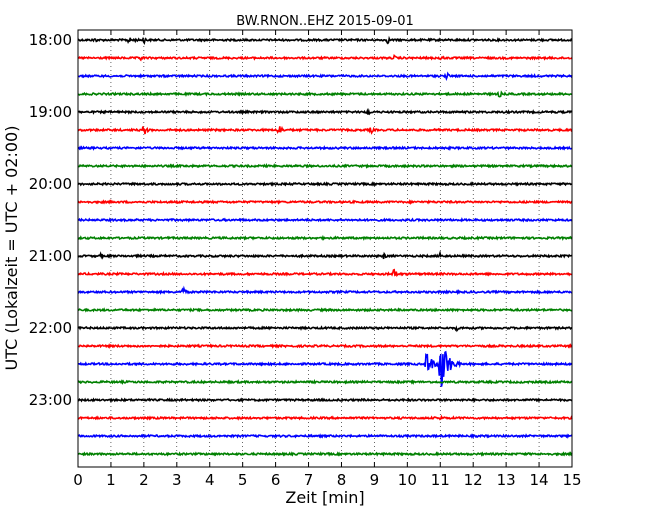 Image resolution: width=650 pixels, height=520 pixels. I want to click on y-tick-label: 23:00, so click(50, 400).